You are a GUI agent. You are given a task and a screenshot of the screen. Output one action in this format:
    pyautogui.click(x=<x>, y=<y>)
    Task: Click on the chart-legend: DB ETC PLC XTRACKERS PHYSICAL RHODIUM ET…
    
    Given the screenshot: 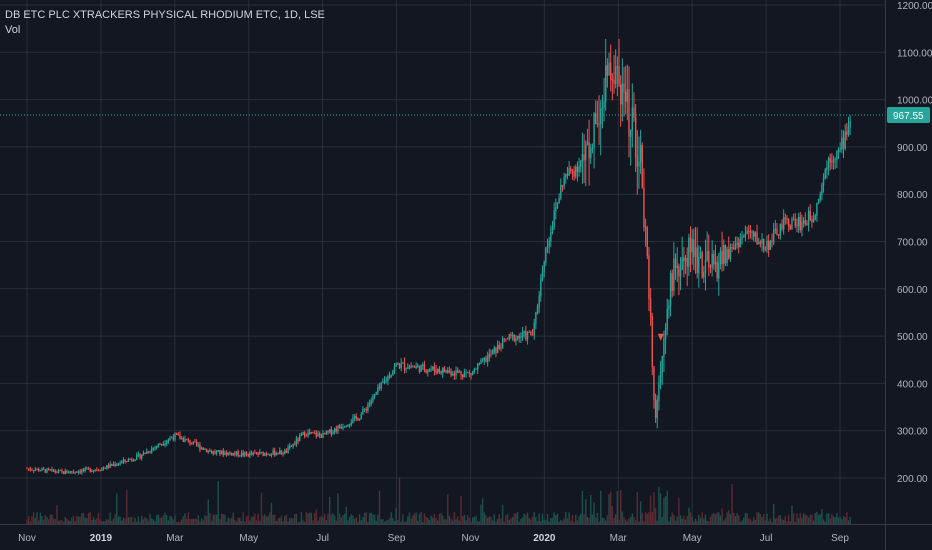 What is the action you would take?
    pyautogui.click(x=165, y=23)
    